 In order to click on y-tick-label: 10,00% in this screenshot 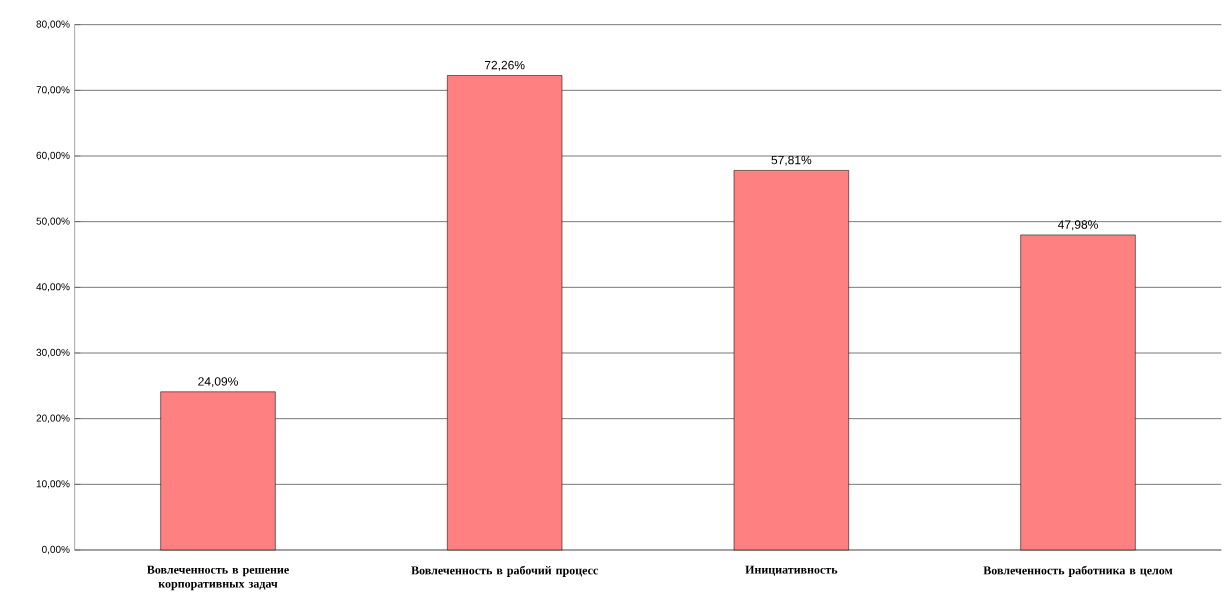, I will do `click(53, 484)`.